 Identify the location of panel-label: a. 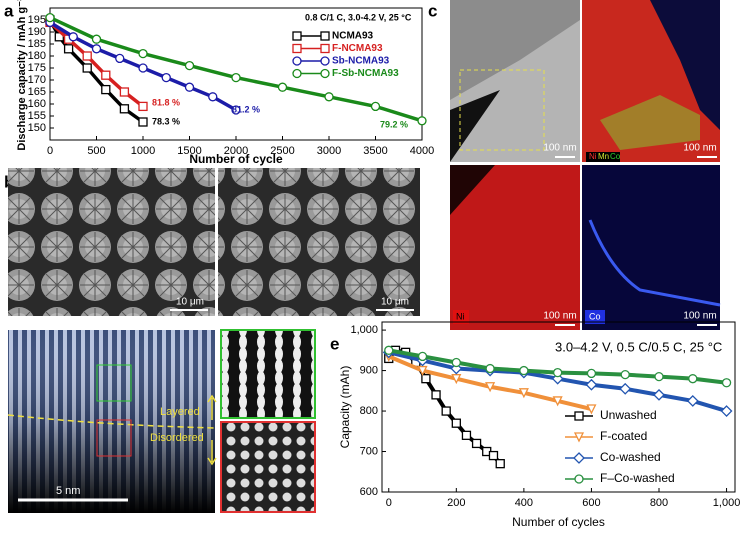
(9, 10).